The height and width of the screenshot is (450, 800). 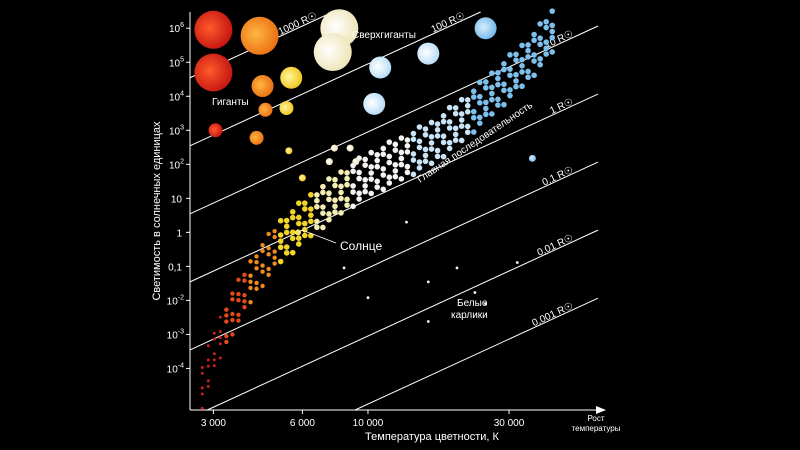 What do you see at coordinates (368, 423) in the screenshot?
I see `x-tick-label: 10 000` at bounding box center [368, 423].